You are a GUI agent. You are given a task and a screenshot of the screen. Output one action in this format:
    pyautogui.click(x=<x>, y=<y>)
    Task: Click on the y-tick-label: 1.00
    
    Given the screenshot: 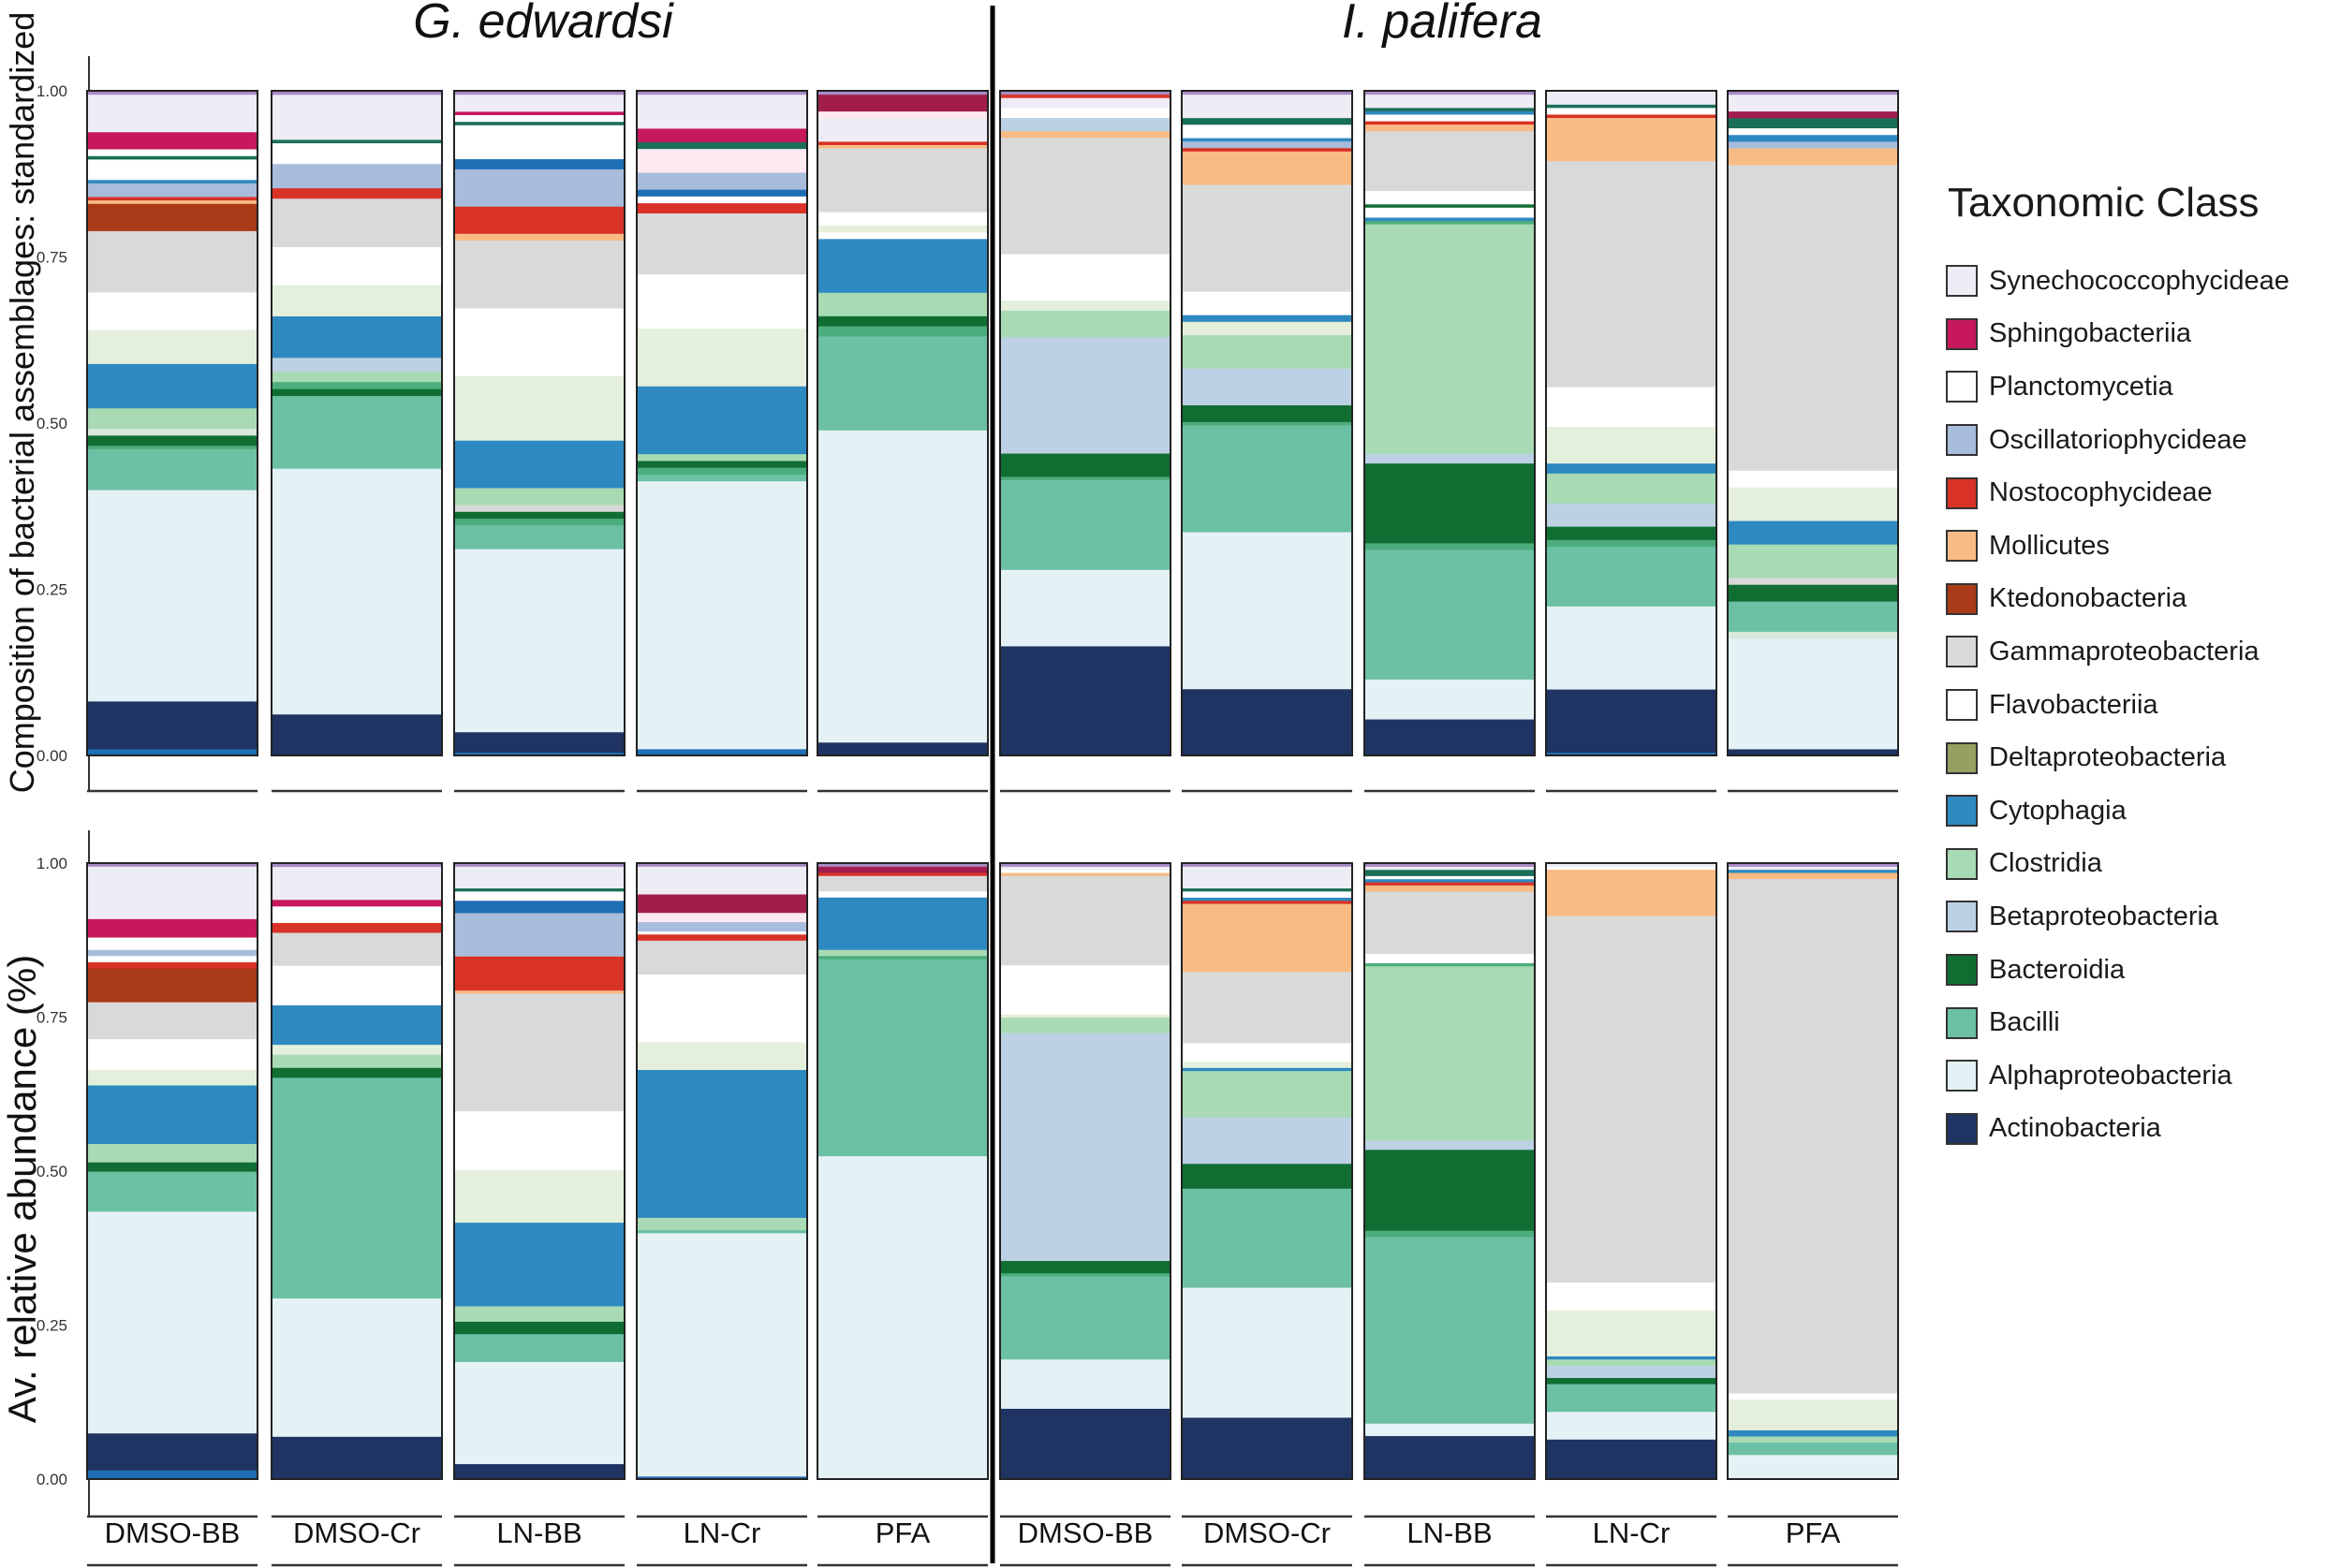 What is the action you would take?
    pyautogui.click(x=52, y=91)
    